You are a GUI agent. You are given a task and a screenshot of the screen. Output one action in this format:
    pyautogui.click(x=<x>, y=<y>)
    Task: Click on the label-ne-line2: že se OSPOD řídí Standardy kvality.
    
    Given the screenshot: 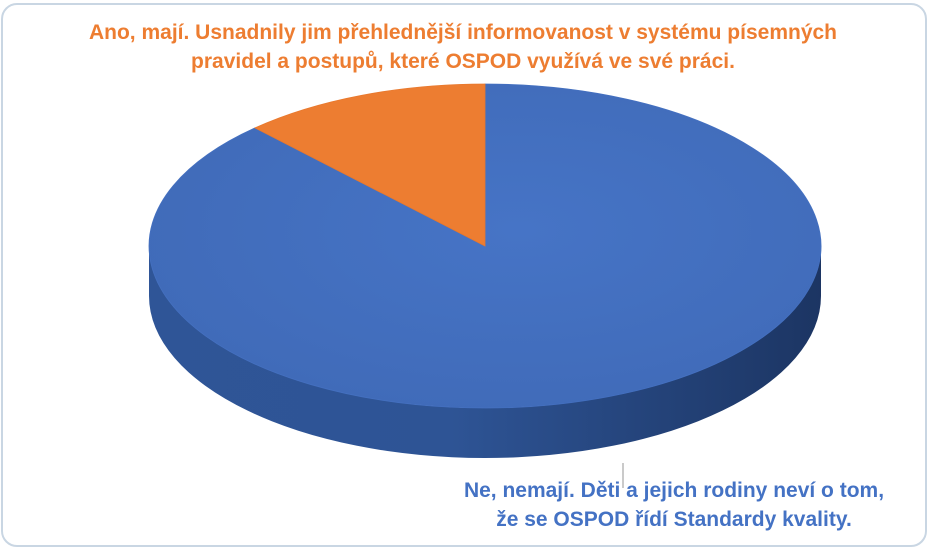 What is the action you would take?
    pyautogui.click(x=674, y=519)
    